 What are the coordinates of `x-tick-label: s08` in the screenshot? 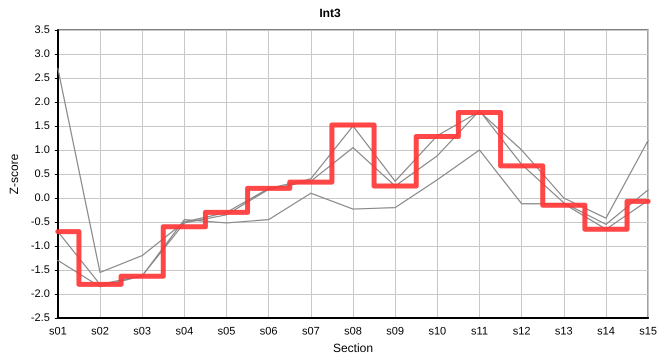 It's located at (353, 332).